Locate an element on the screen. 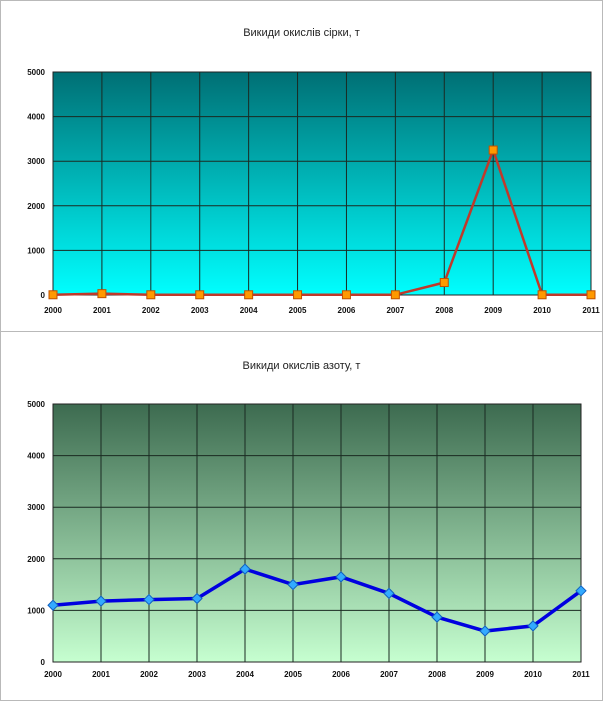  chart-title: Викиди окислів сірки, т is located at coordinates (301, 33).